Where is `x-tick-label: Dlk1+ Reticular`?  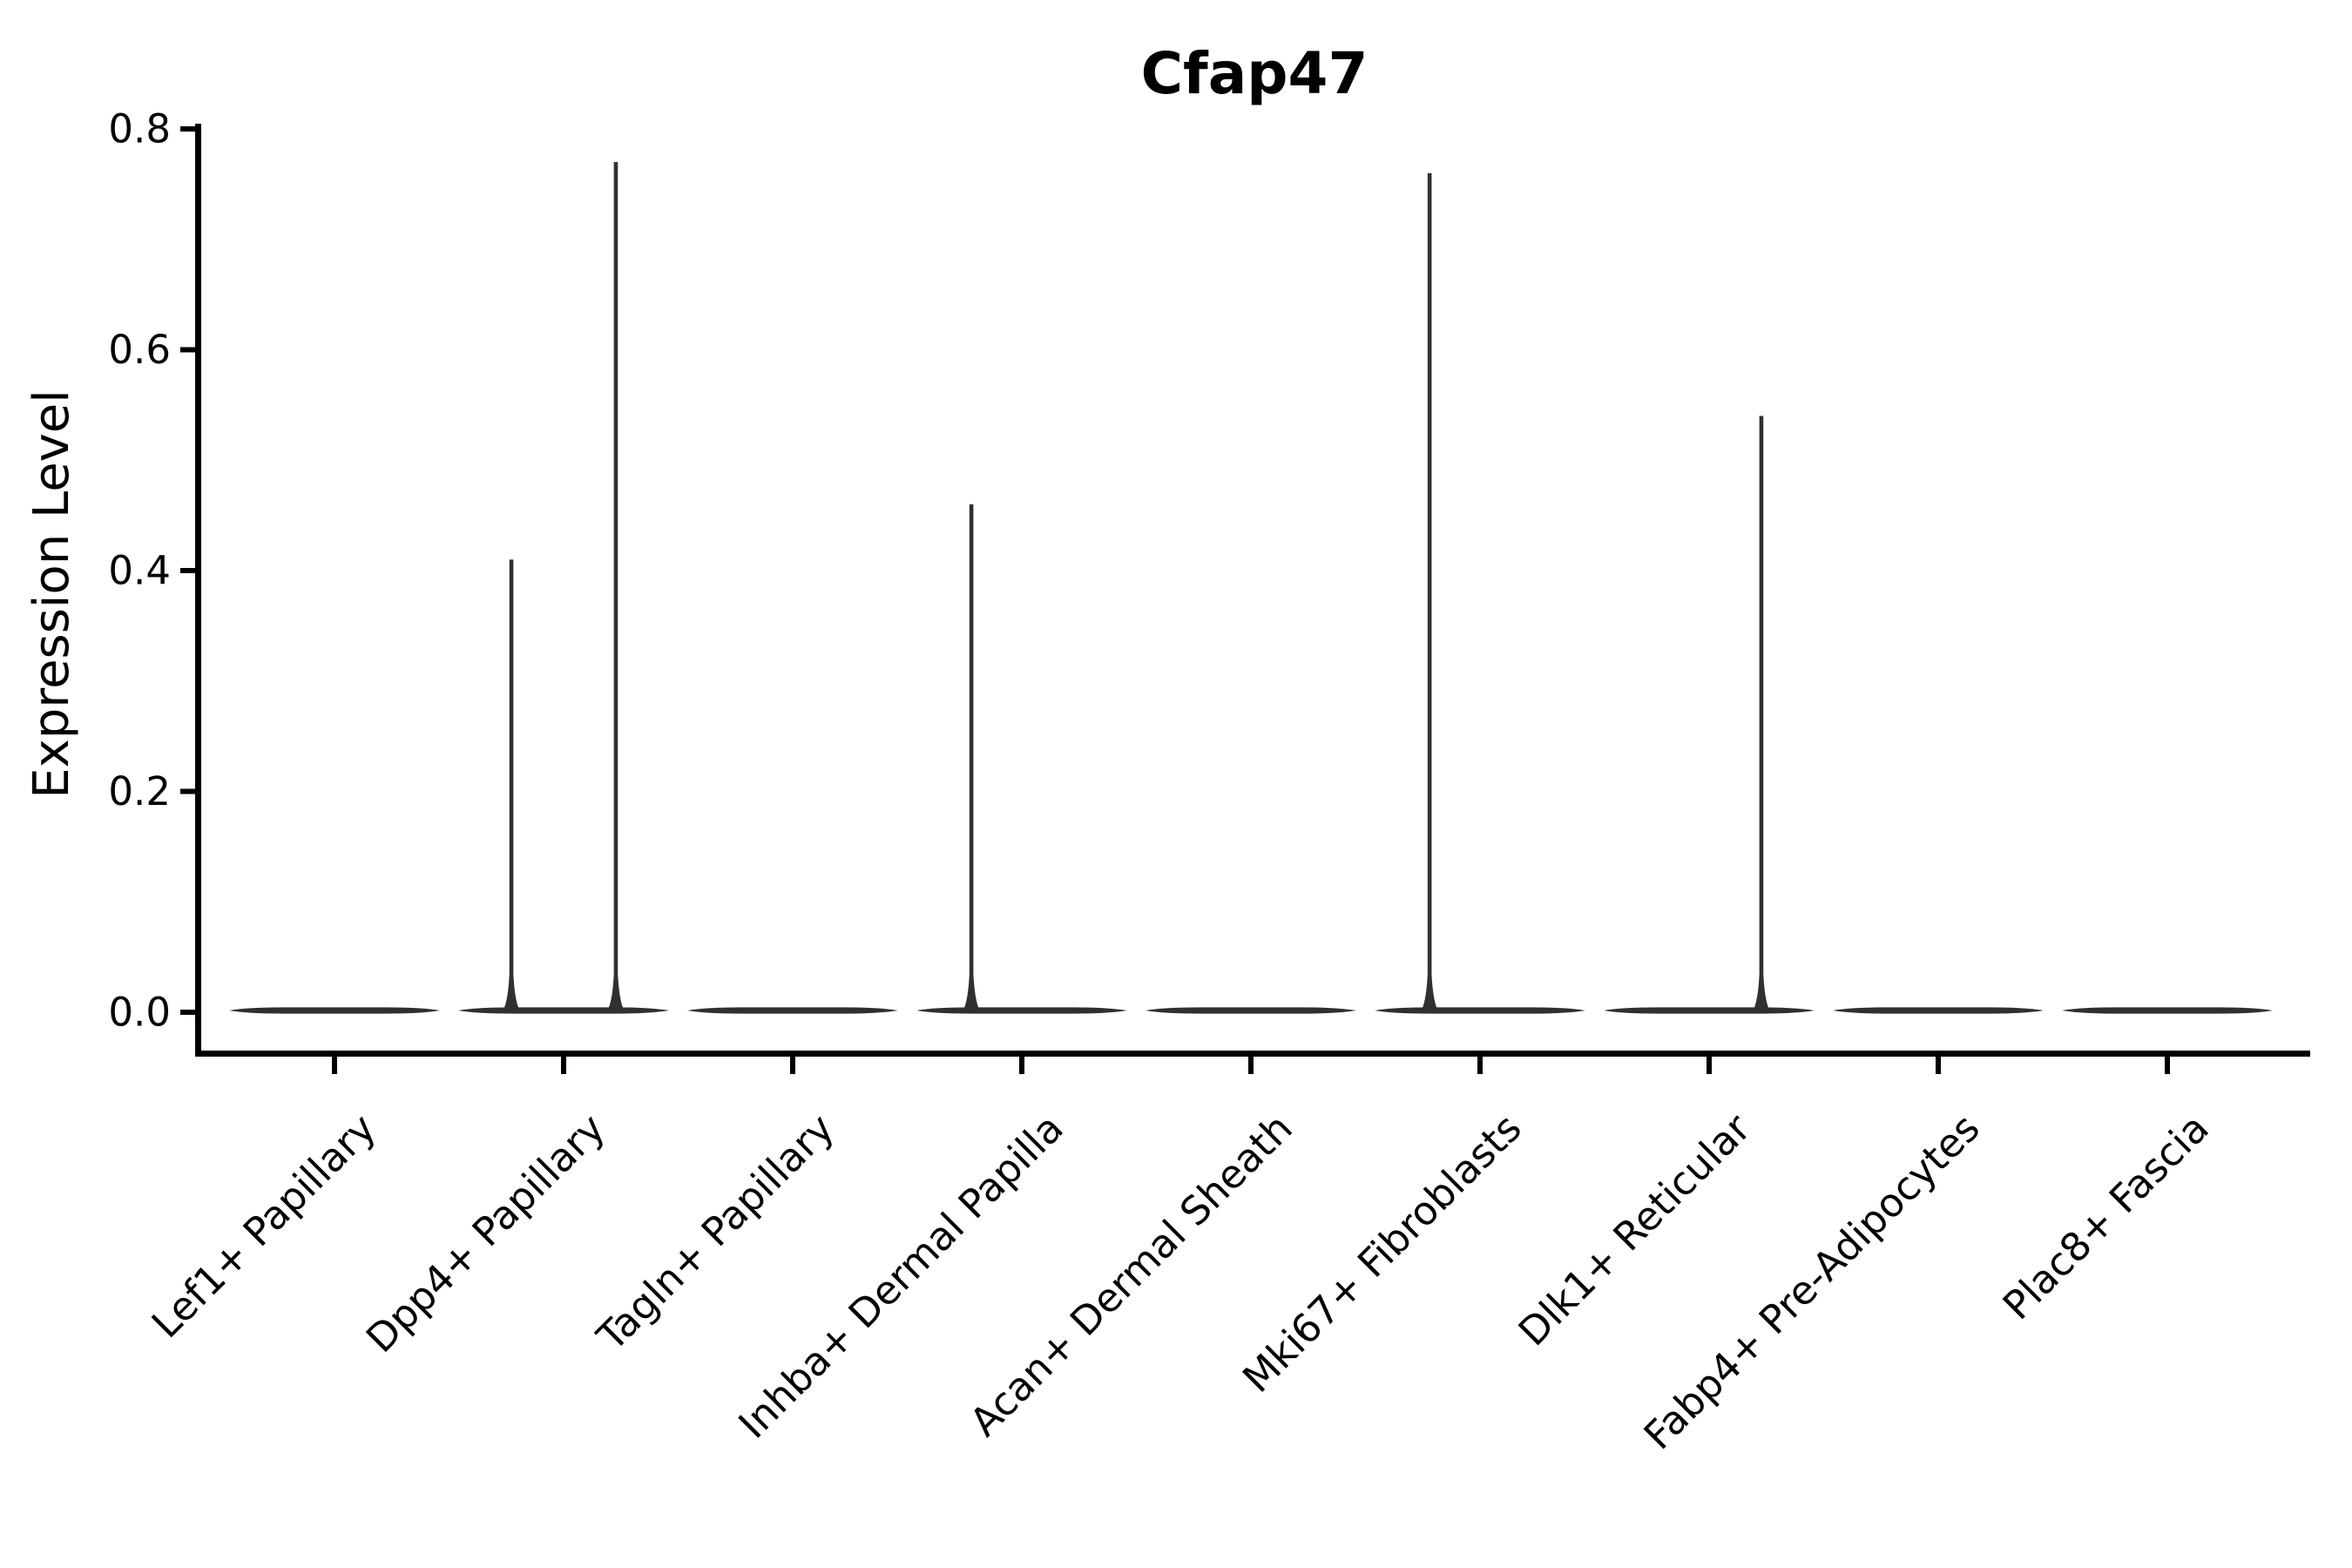
x-tick-label: Dlk1+ Reticular is located at coordinates (1635, 1230).